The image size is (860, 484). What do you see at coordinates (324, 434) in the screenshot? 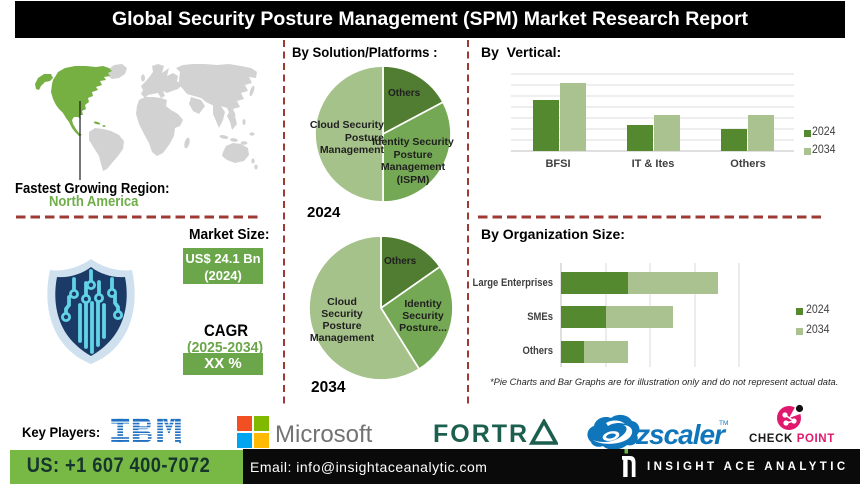
I see `svg-text: Microsoft` at bounding box center [324, 434].